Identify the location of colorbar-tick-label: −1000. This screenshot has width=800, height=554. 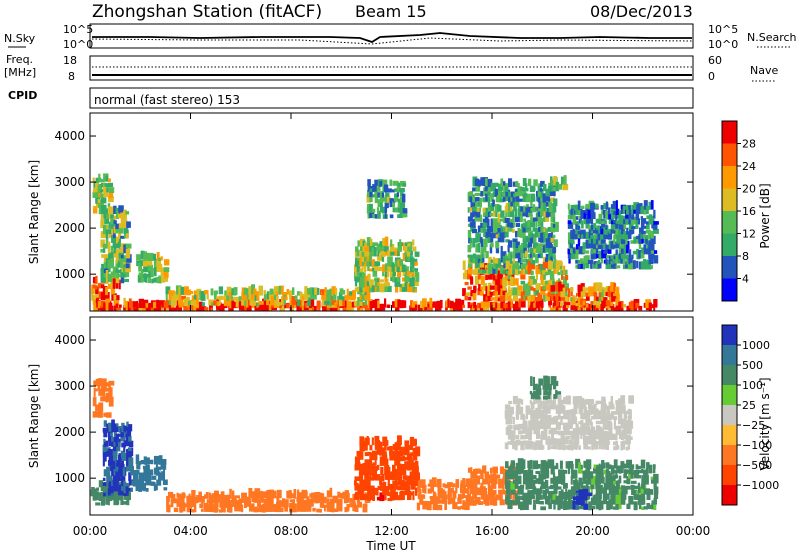
(760, 485).